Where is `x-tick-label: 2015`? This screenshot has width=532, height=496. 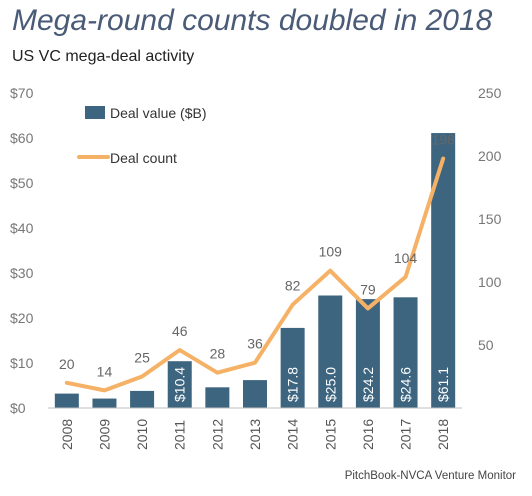 x-tick-label: 2015 is located at coordinates (330, 434).